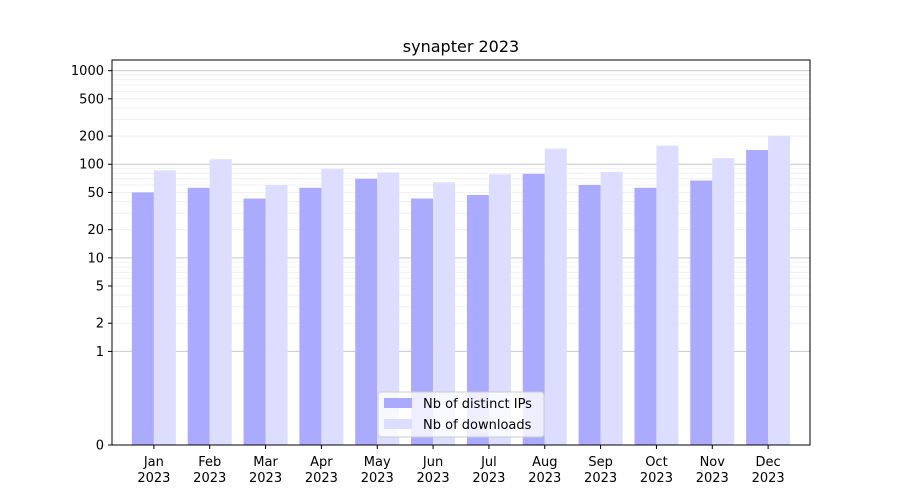 This screenshot has width=900, height=500. What do you see at coordinates (477, 425) in the screenshot?
I see `legend-label: Nb of downloads` at bounding box center [477, 425].